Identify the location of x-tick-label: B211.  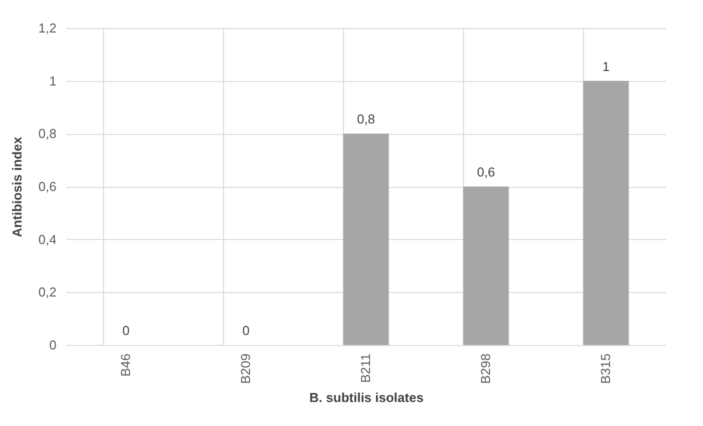
(365, 368).